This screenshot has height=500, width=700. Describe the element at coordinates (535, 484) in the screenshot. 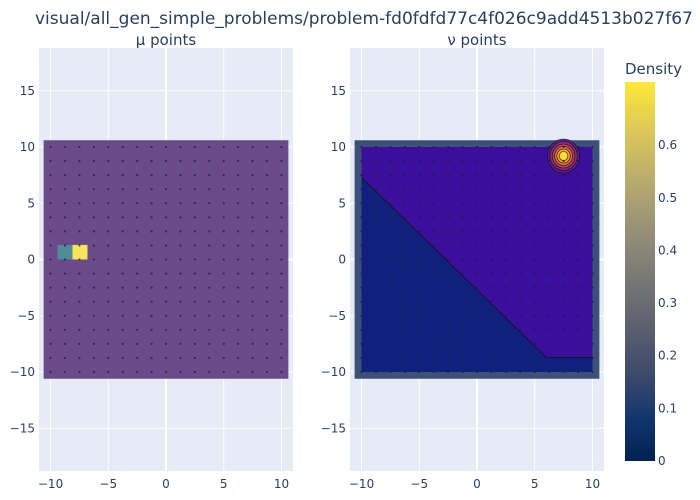

I see `x-tick-label: 5` at that location.